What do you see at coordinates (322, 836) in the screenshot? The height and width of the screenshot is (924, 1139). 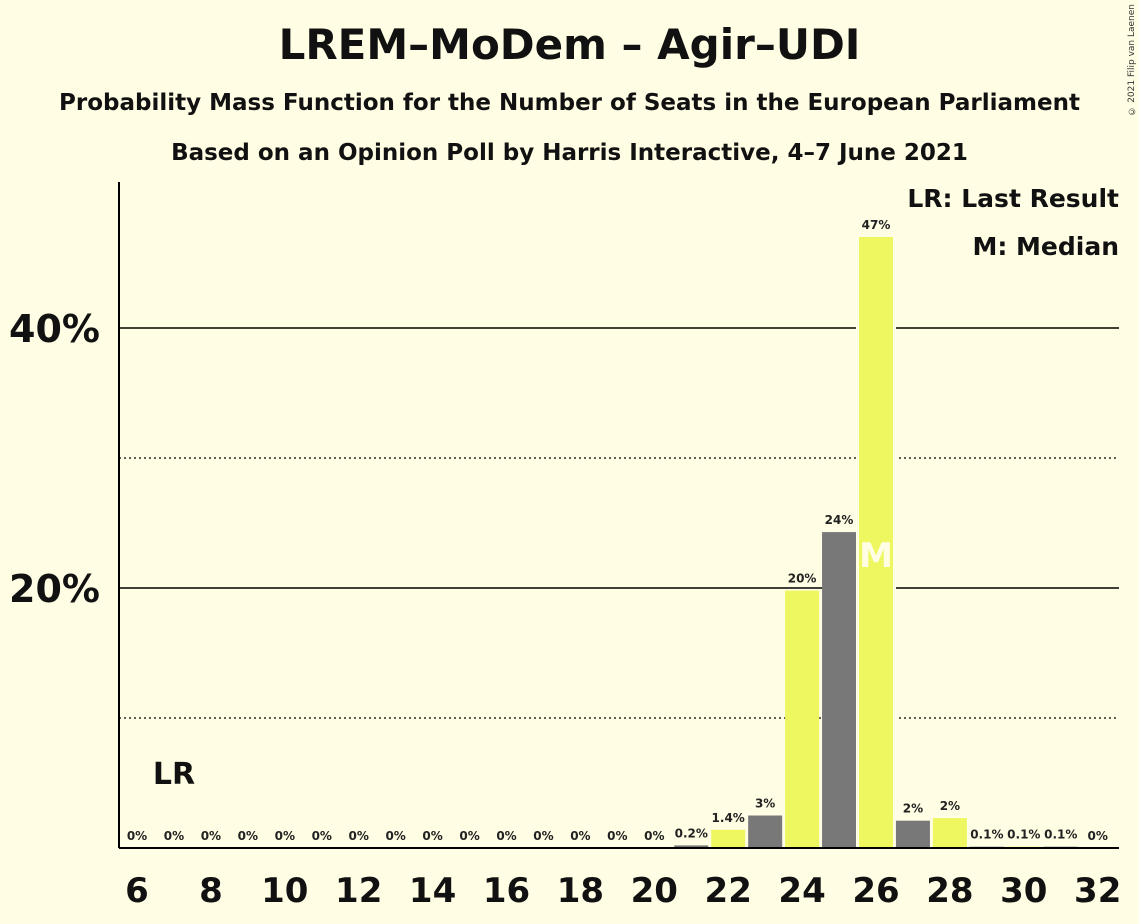 I see `data-label-seat-11: 0%` at bounding box center [322, 836].